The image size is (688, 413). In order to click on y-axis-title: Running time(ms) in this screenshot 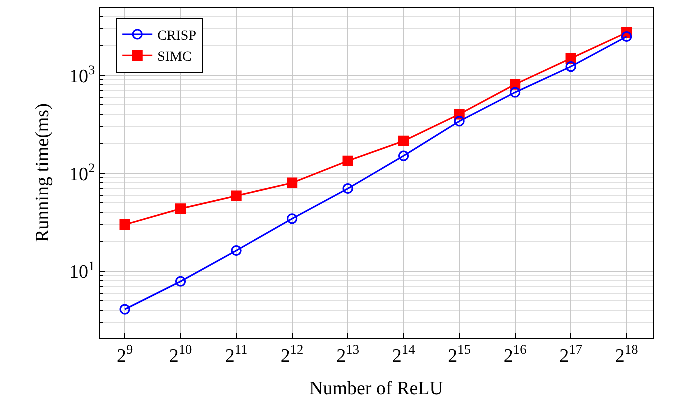, I will do `click(43, 173)`.